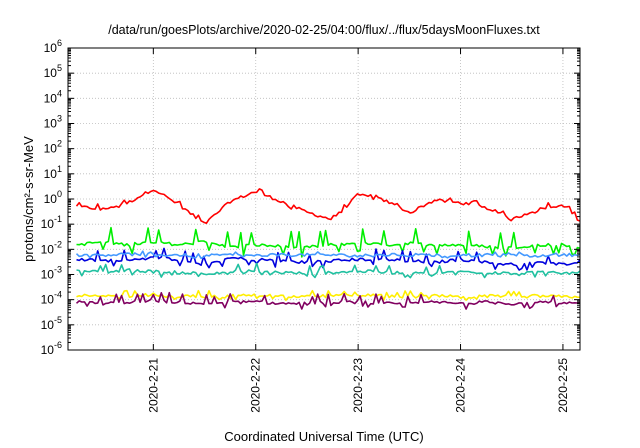  What do you see at coordinates (51, 348) in the screenshot?
I see `y-tick-label: 10⁻⁶` at bounding box center [51, 348].